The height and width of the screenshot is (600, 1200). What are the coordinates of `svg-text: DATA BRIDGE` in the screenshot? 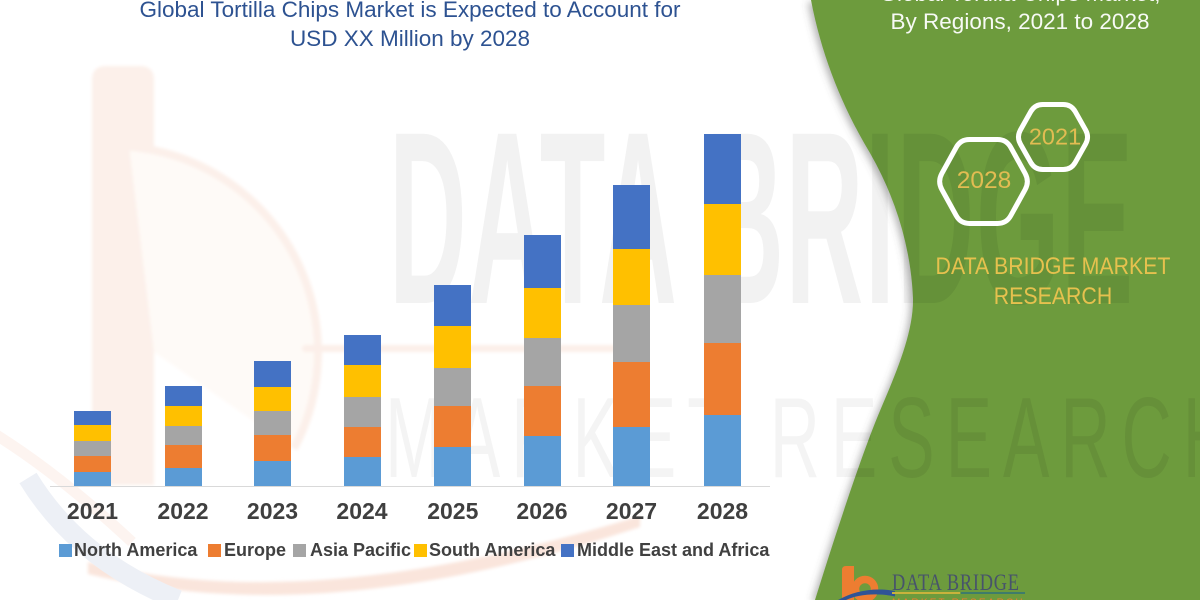 It's located at (956, 582).